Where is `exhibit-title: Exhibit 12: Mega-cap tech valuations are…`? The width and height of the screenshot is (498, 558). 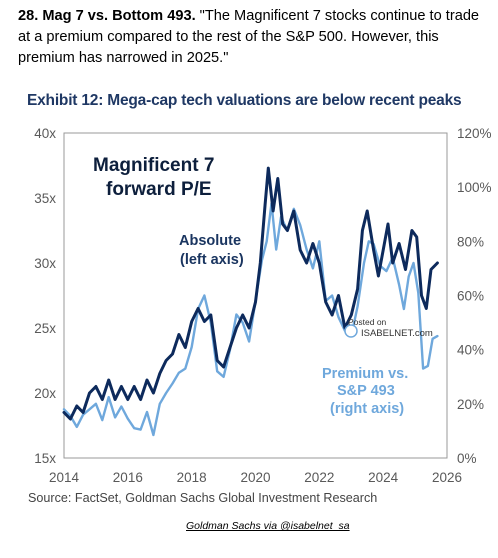 exhibit-title: Exhibit 12: Mega-cap tech valuations are… is located at coordinates (244, 100).